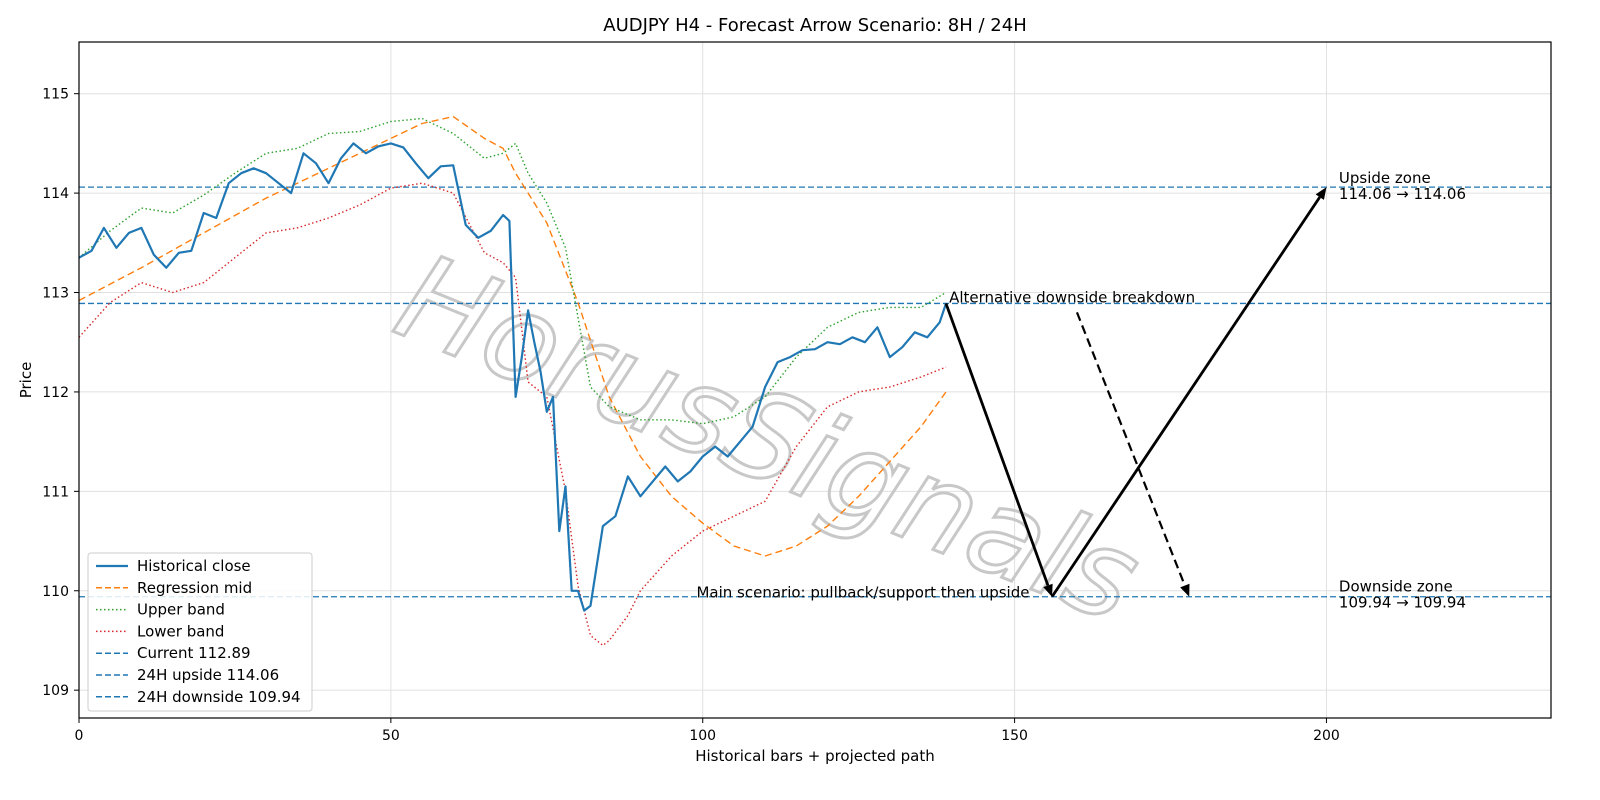 The height and width of the screenshot is (800, 1600). What do you see at coordinates (180, 631) in the screenshot?
I see `legend-label: Lower band` at bounding box center [180, 631].